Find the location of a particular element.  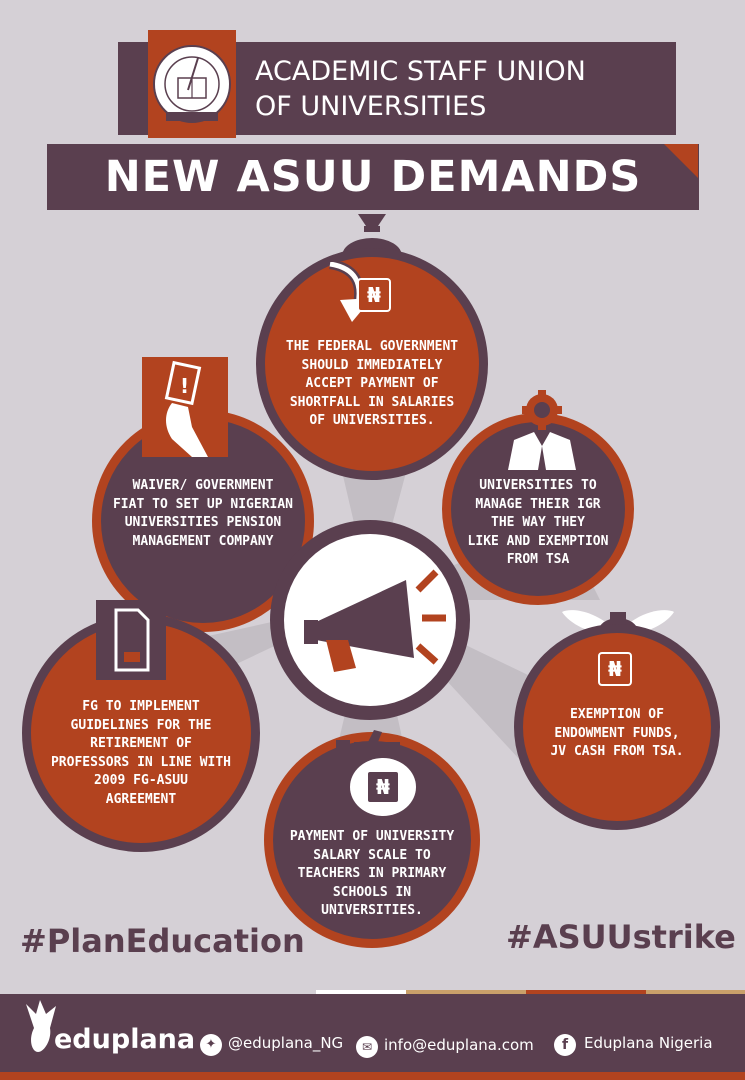

footer-bottom-bar is located at coordinates (372, 1076).